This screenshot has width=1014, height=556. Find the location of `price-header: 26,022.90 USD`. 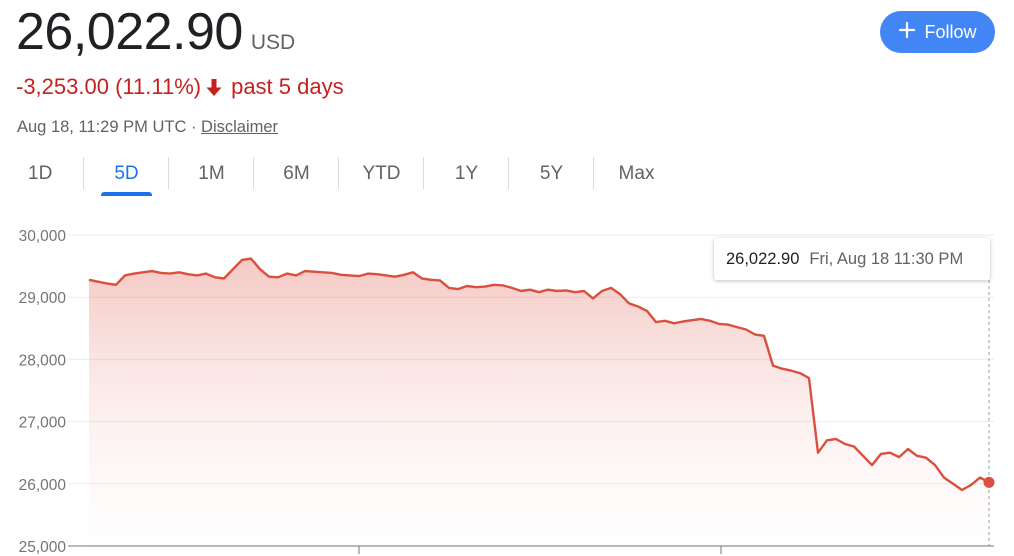

price-header: 26,022.90 USD is located at coordinates (155, 32).